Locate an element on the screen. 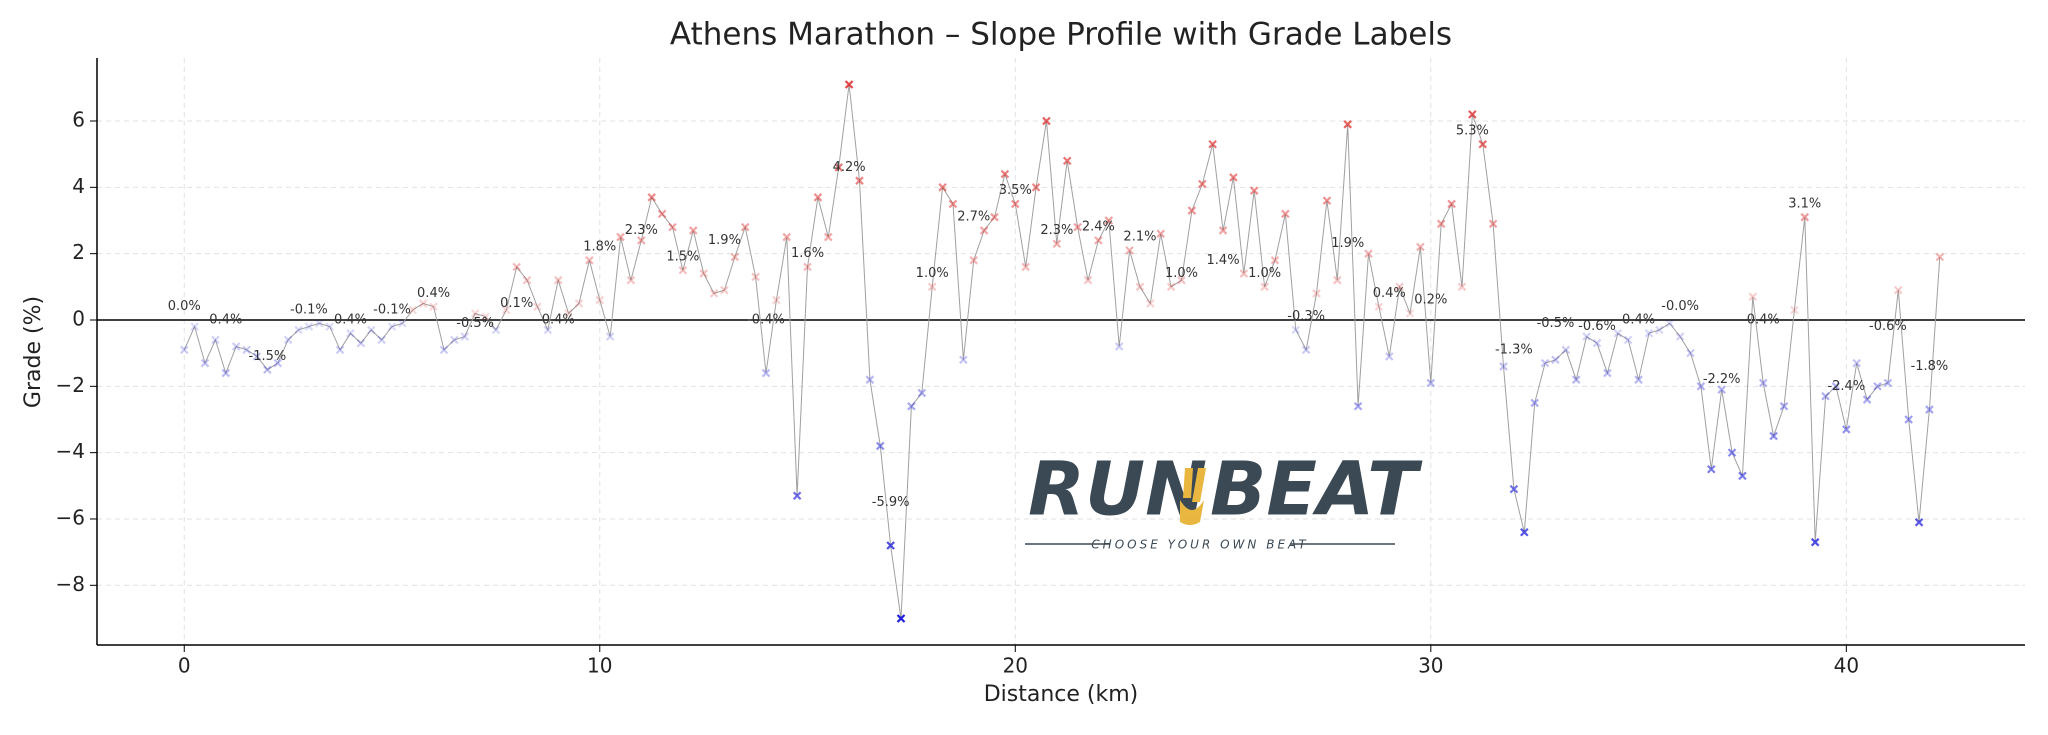 The height and width of the screenshot is (735, 2048). x-tick-label: 40 is located at coordinates (1846, 666).